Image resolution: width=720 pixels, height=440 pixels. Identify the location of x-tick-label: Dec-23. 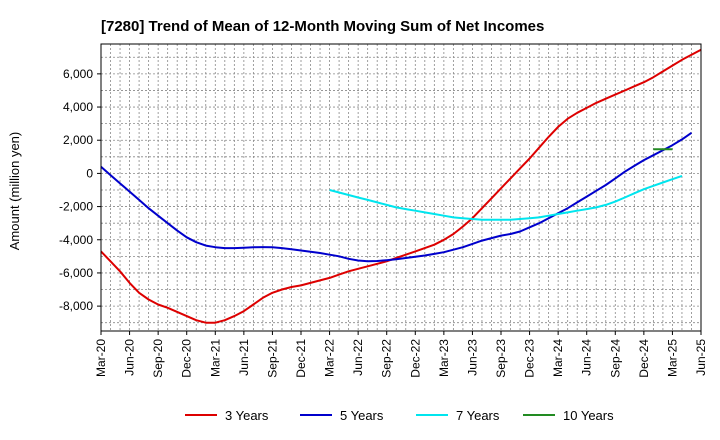
(530, 358).